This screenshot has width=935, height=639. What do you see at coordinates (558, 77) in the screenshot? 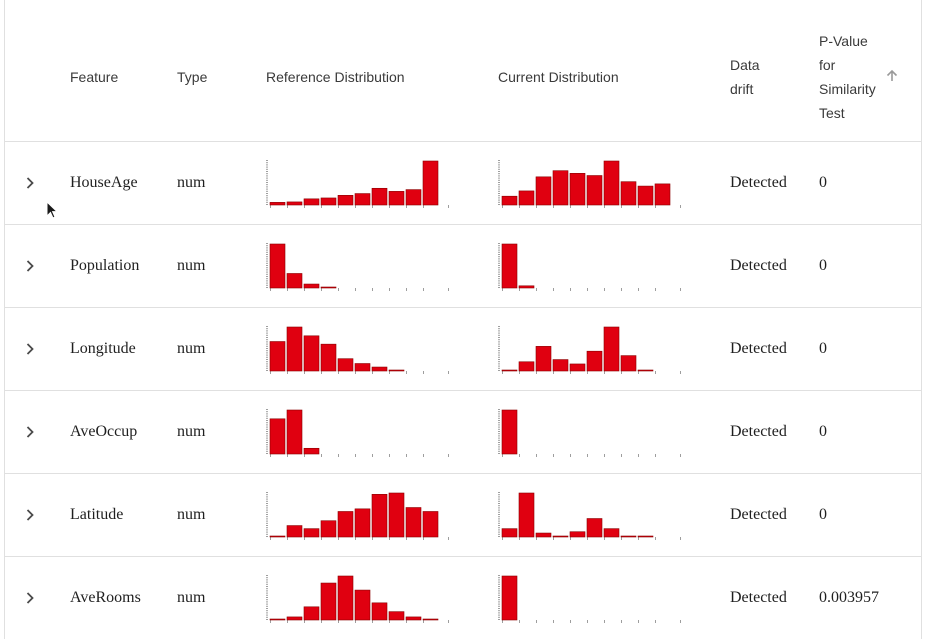
I see `header-current-distribution: Current Distribution` at bounding box center [558, 77].